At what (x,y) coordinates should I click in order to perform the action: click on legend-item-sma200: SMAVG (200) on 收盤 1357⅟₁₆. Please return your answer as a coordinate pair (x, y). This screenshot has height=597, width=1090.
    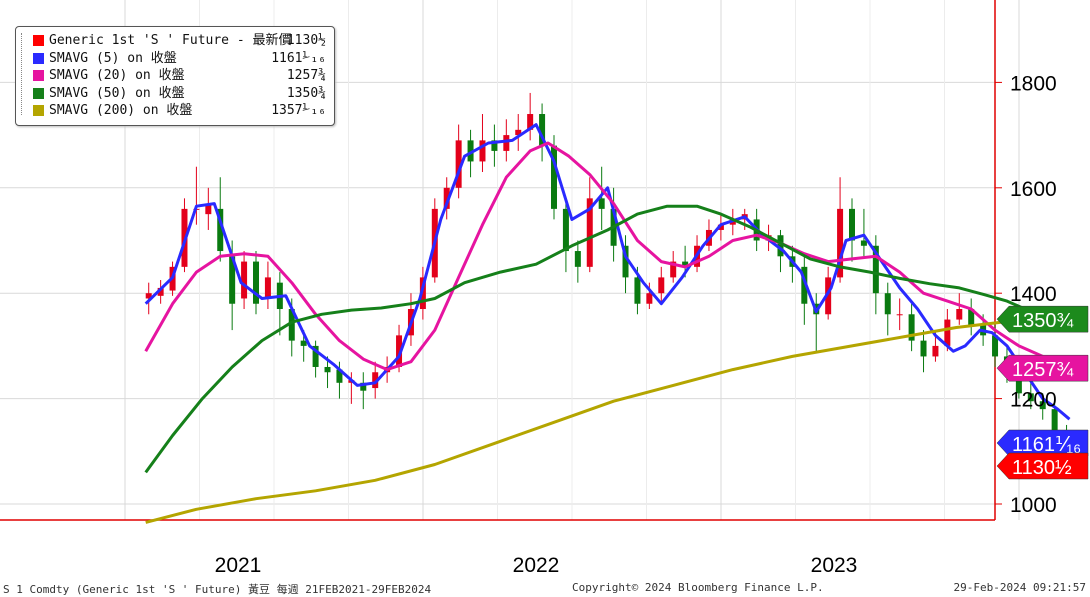
    Looking at the image, I should click on (175, 111).